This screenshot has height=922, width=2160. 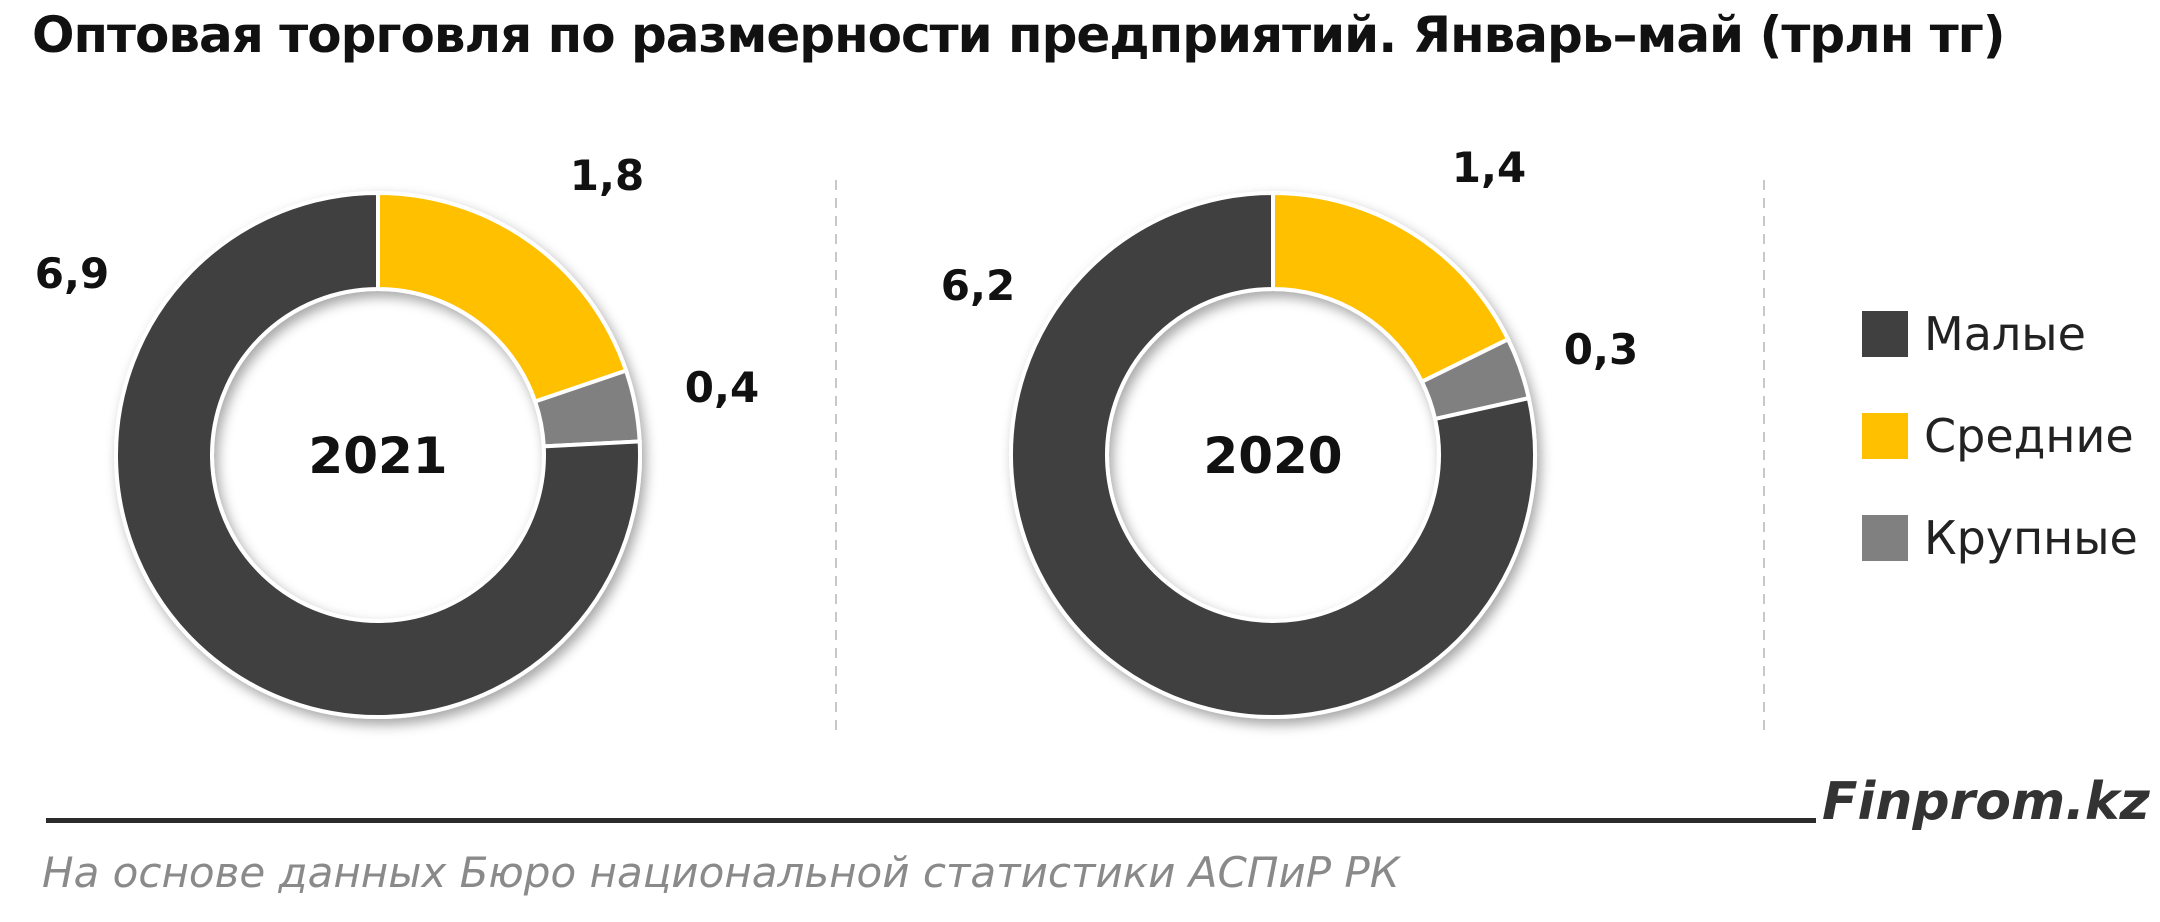 What do you see at coordinates (607, 175) in the screenshot?
I see `donut-2021-data-label-medium: 1,8` at bounding box center [607, 175].